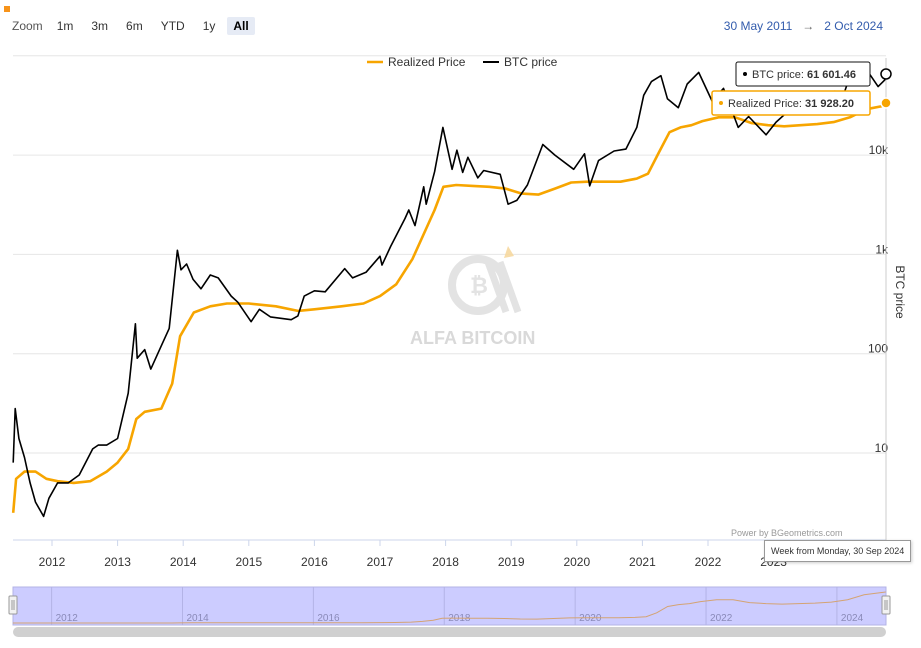 This screenshot has width=921, height=648. I want to click on x-tick-label: 2012, so click(52, 562).